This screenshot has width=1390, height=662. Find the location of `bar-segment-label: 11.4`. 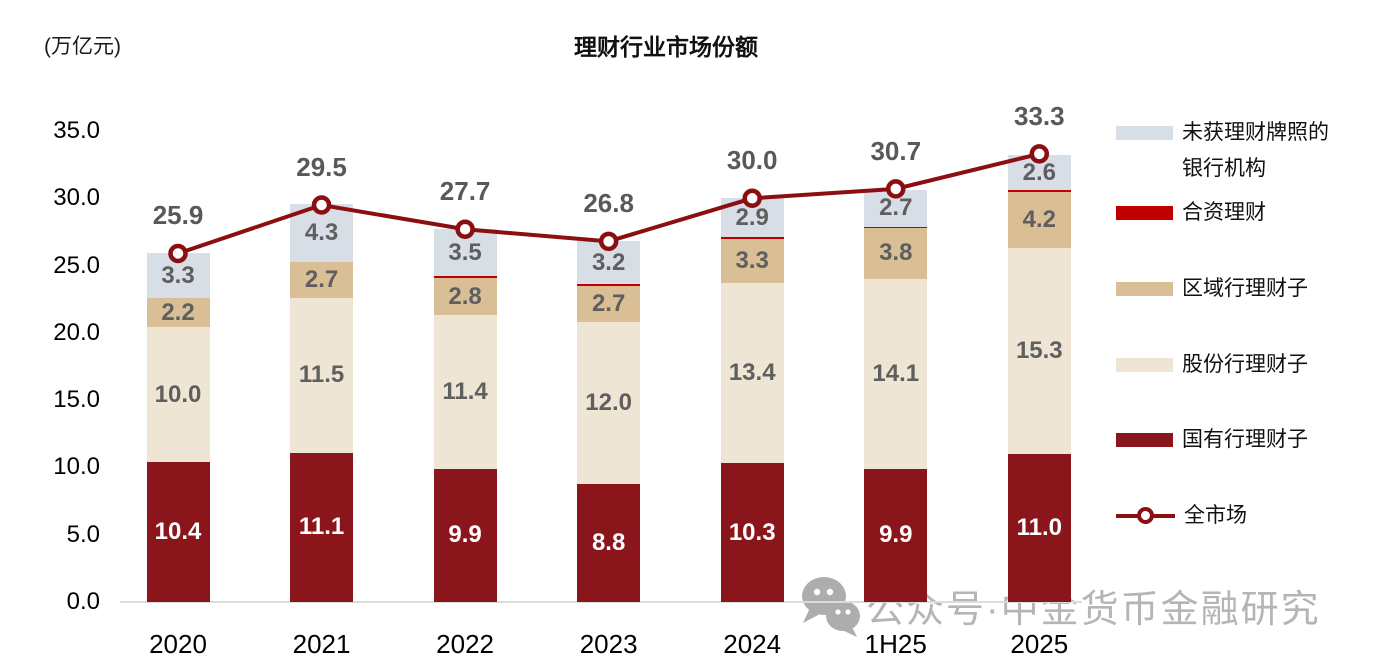

bar-segment-label: 11.4 is located at coordinates (465, 392).